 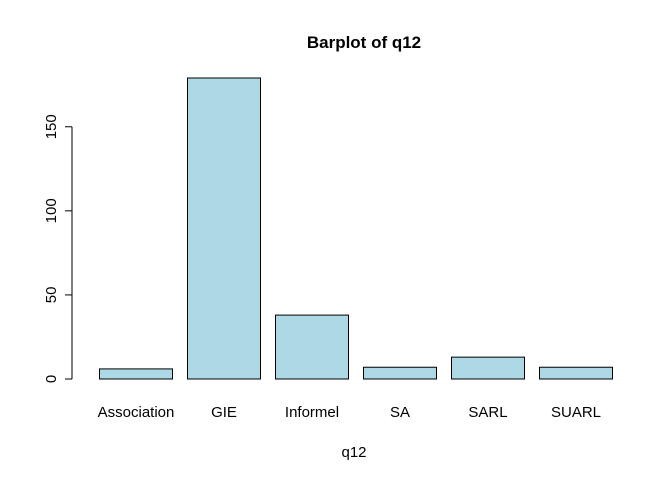 What do you see at coordinates (487, 412) in the screenshot?
I see `x-tick-label: SARL` at bounding box center [487, 412].